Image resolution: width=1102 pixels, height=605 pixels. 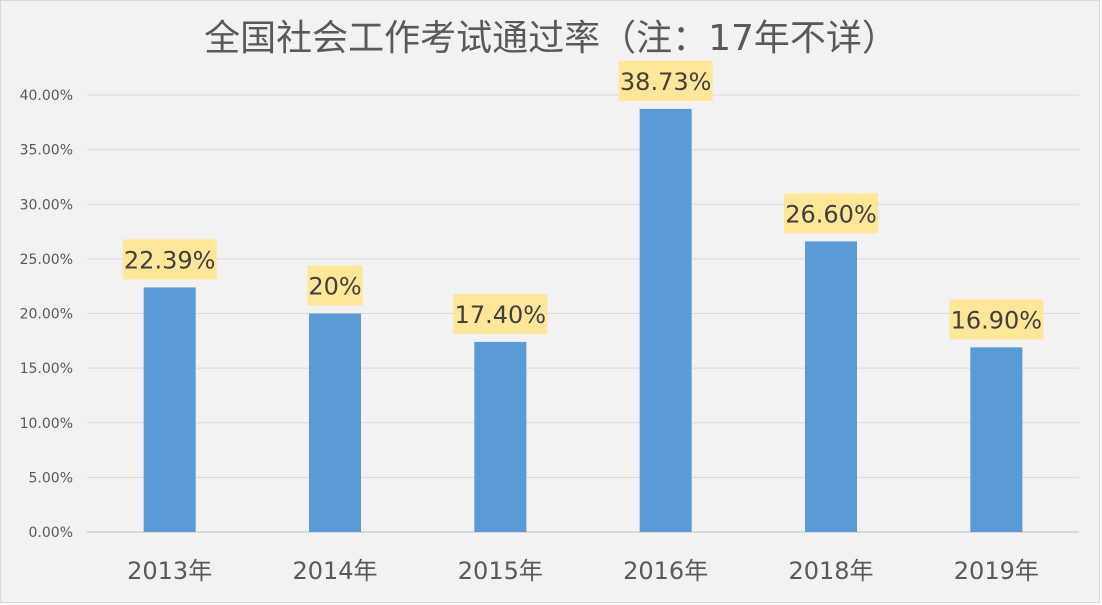 I want to click on y-tick-label: 30.00%, so click(x=46, y=205).